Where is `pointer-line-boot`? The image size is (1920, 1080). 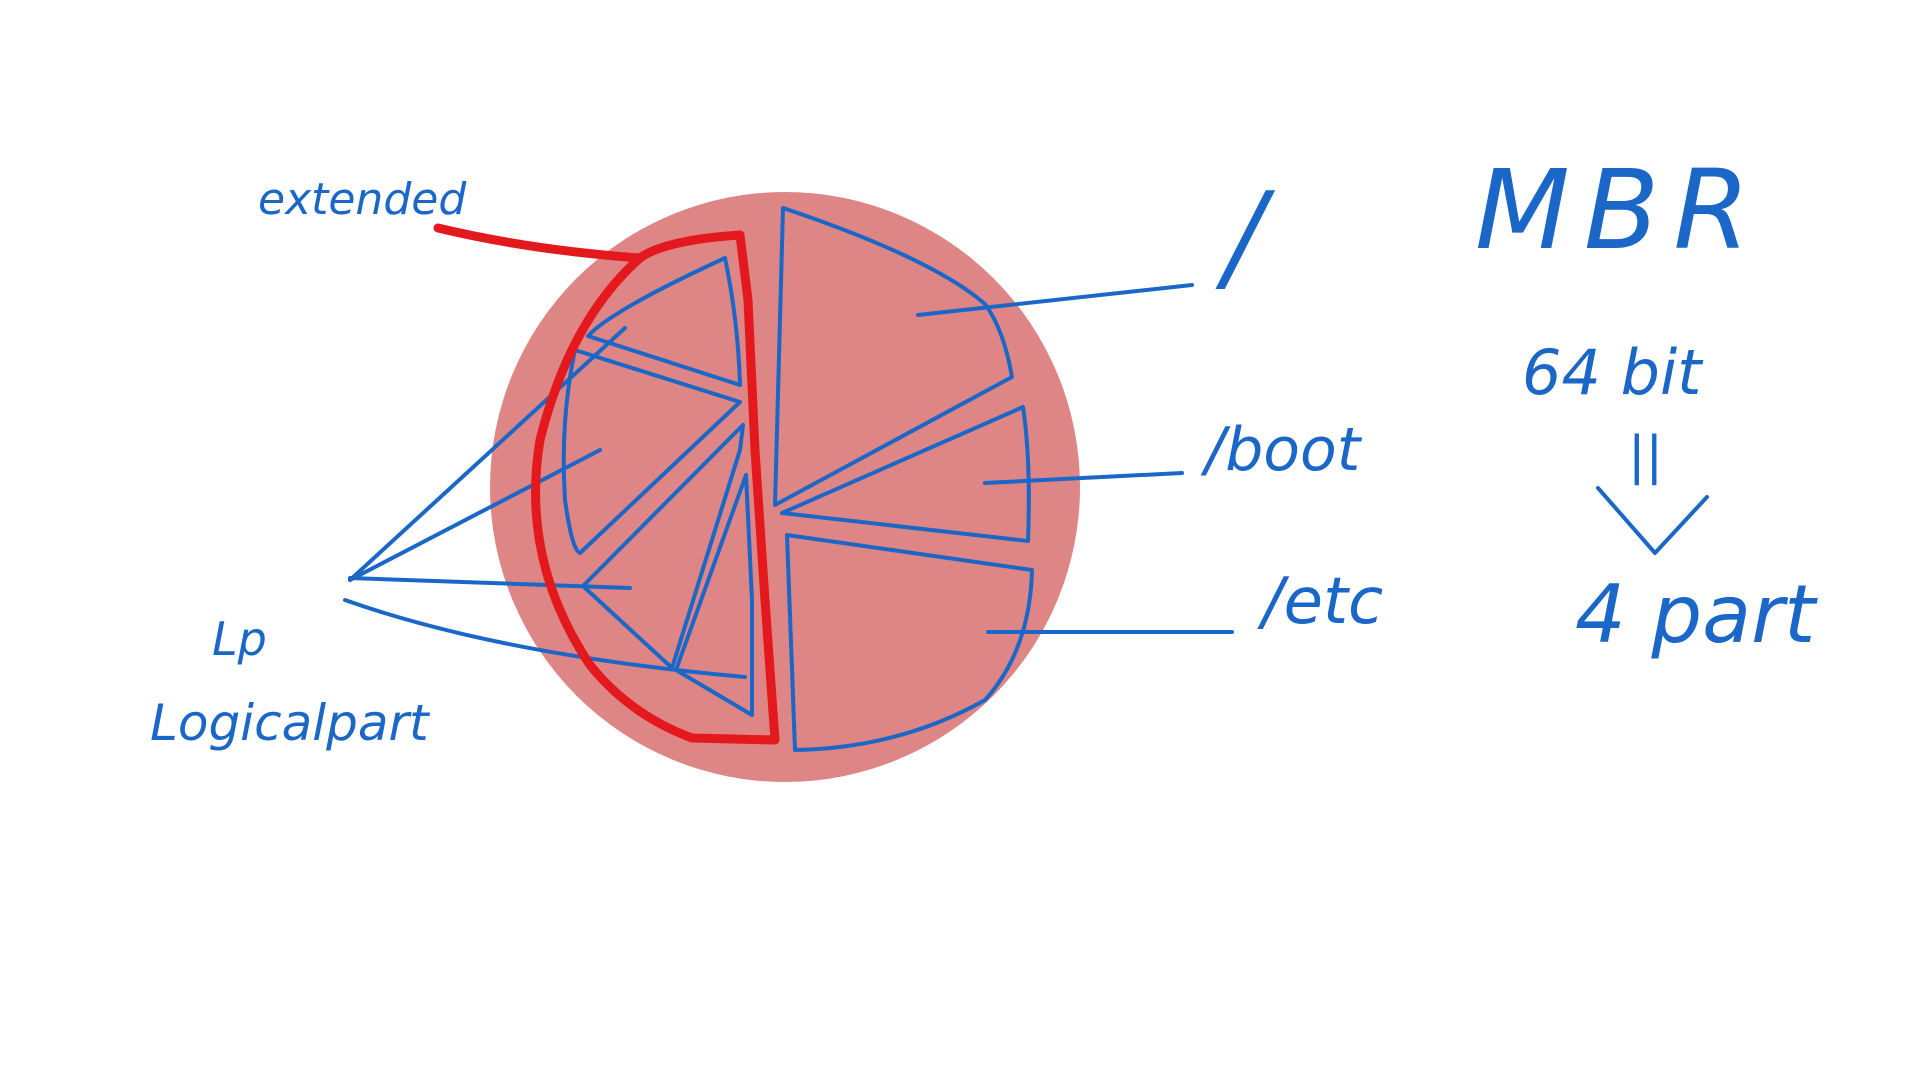 pointer-line-boot is located at coordinates (1083, 478).